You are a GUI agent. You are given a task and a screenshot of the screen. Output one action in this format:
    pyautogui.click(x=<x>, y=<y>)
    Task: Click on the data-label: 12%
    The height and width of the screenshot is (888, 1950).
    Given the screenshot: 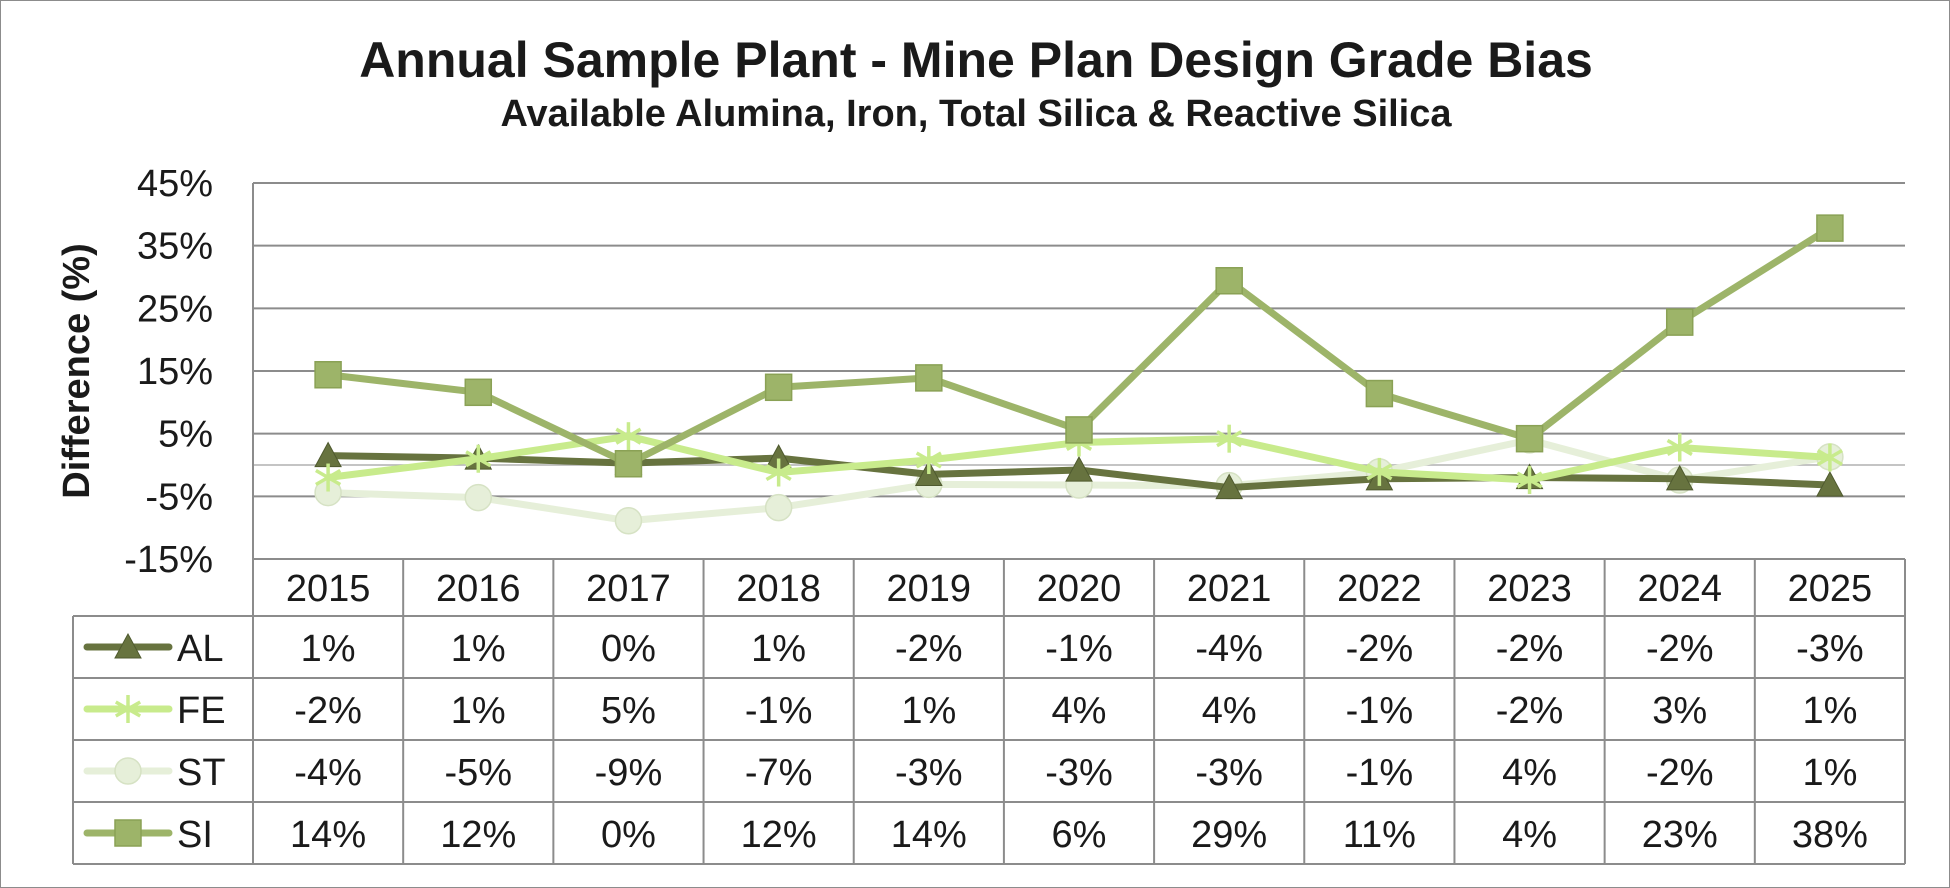 What is the action you would take?
    pyautogui.click(x=478, y=835)
    